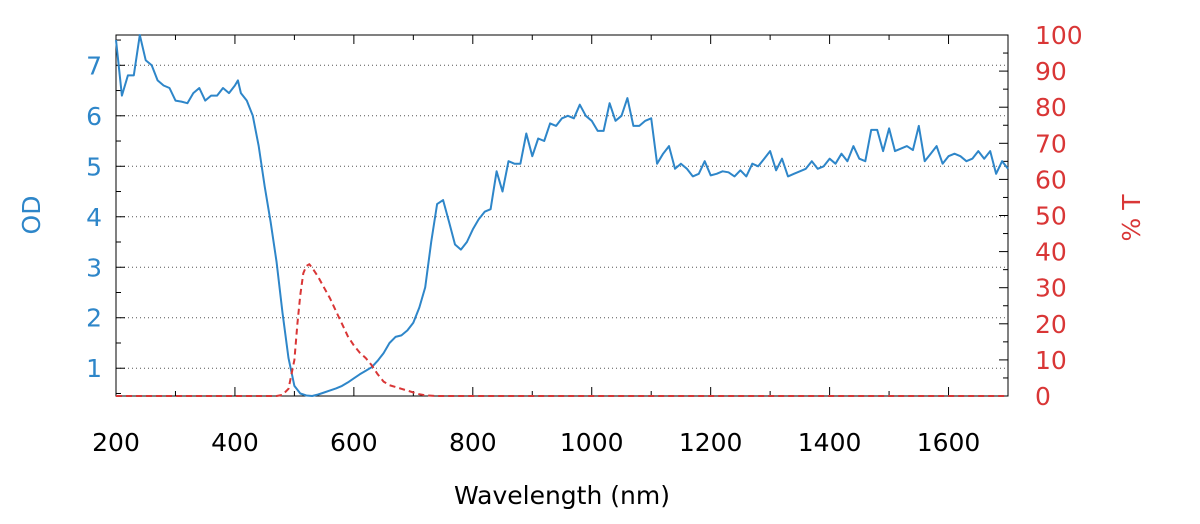 Image resolution: width=1200 pixels, height=524 pixels. I want to click on y-tick-label: 2, so click(94, 318).